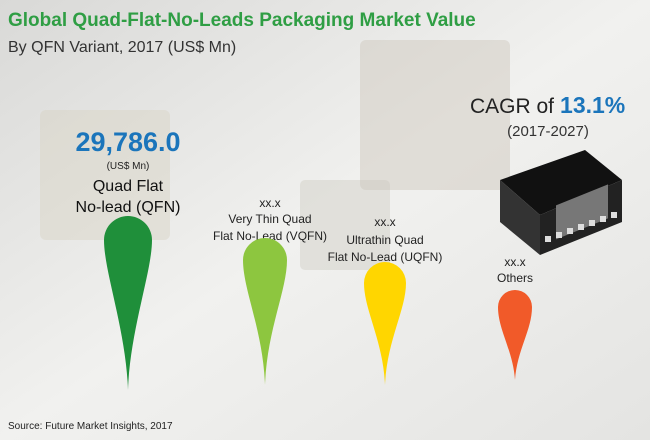 This screenshot has width=650, height=440. I want to click on subtitle: By QFN Variant, 2017 (US$ Mn), so click(122, 47).